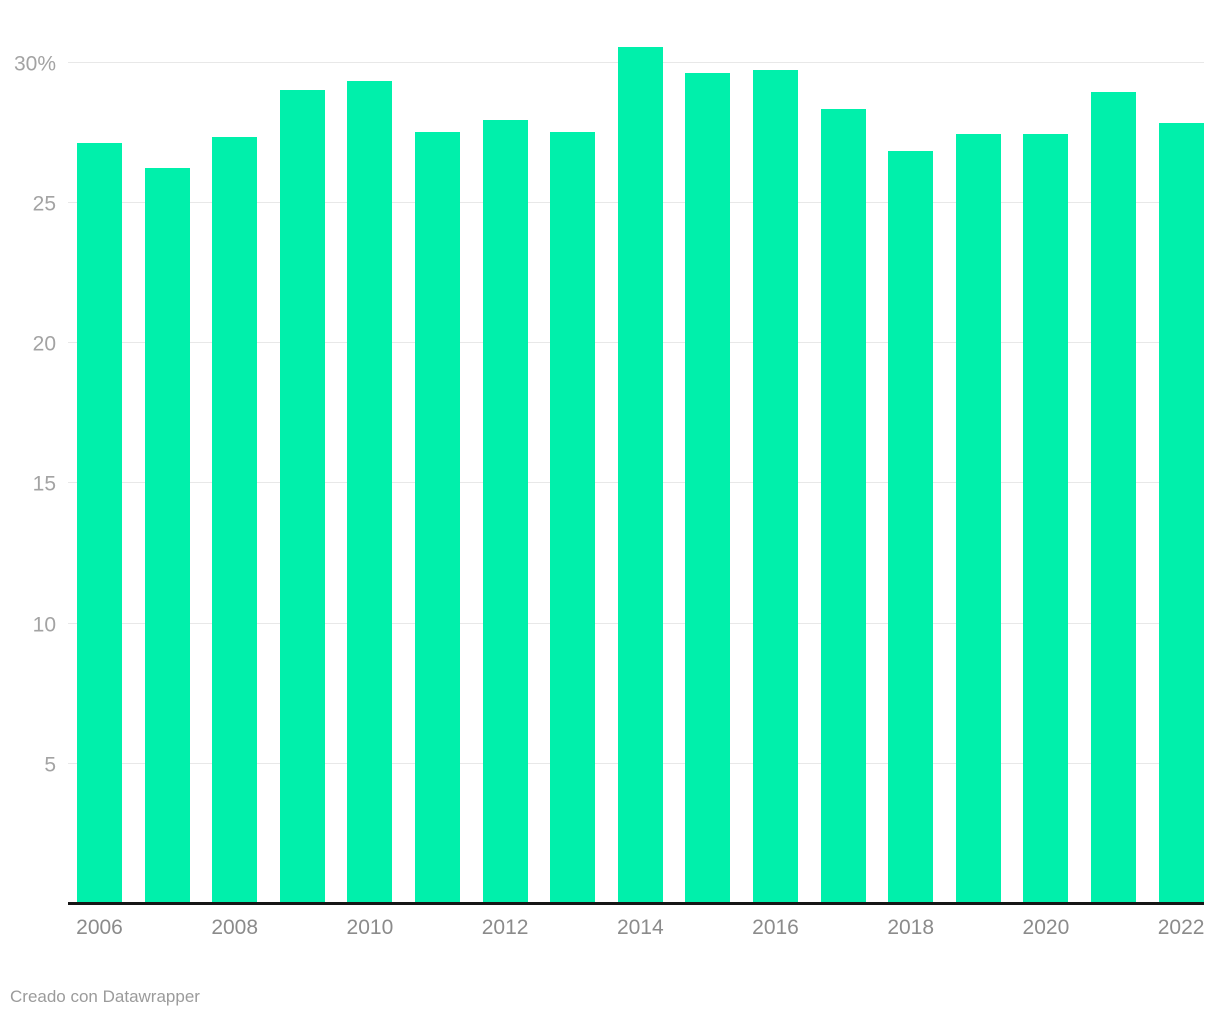 This screenshot has width=1220, height=1020. Describe the element at coordinates (1046, 518) in the screenshot. I see `bar-2020` at that location.